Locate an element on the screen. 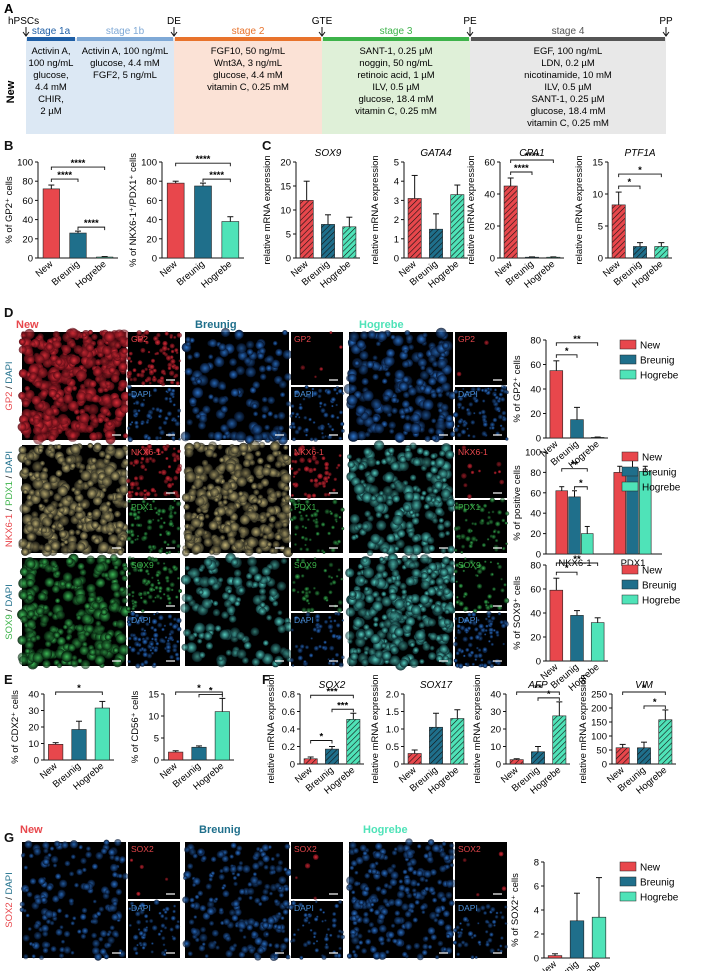 Image resolution: width=720 pixels, height=971 pixels. micrograph is located at coordinates (153, 584).